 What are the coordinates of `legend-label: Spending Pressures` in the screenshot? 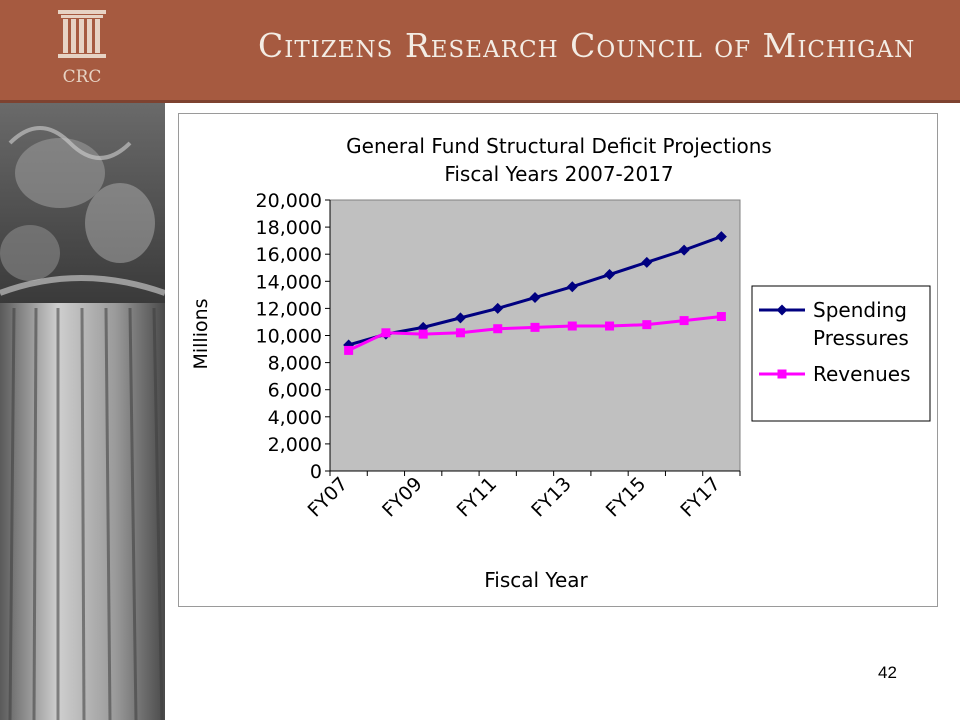 It's located at (861, 324).